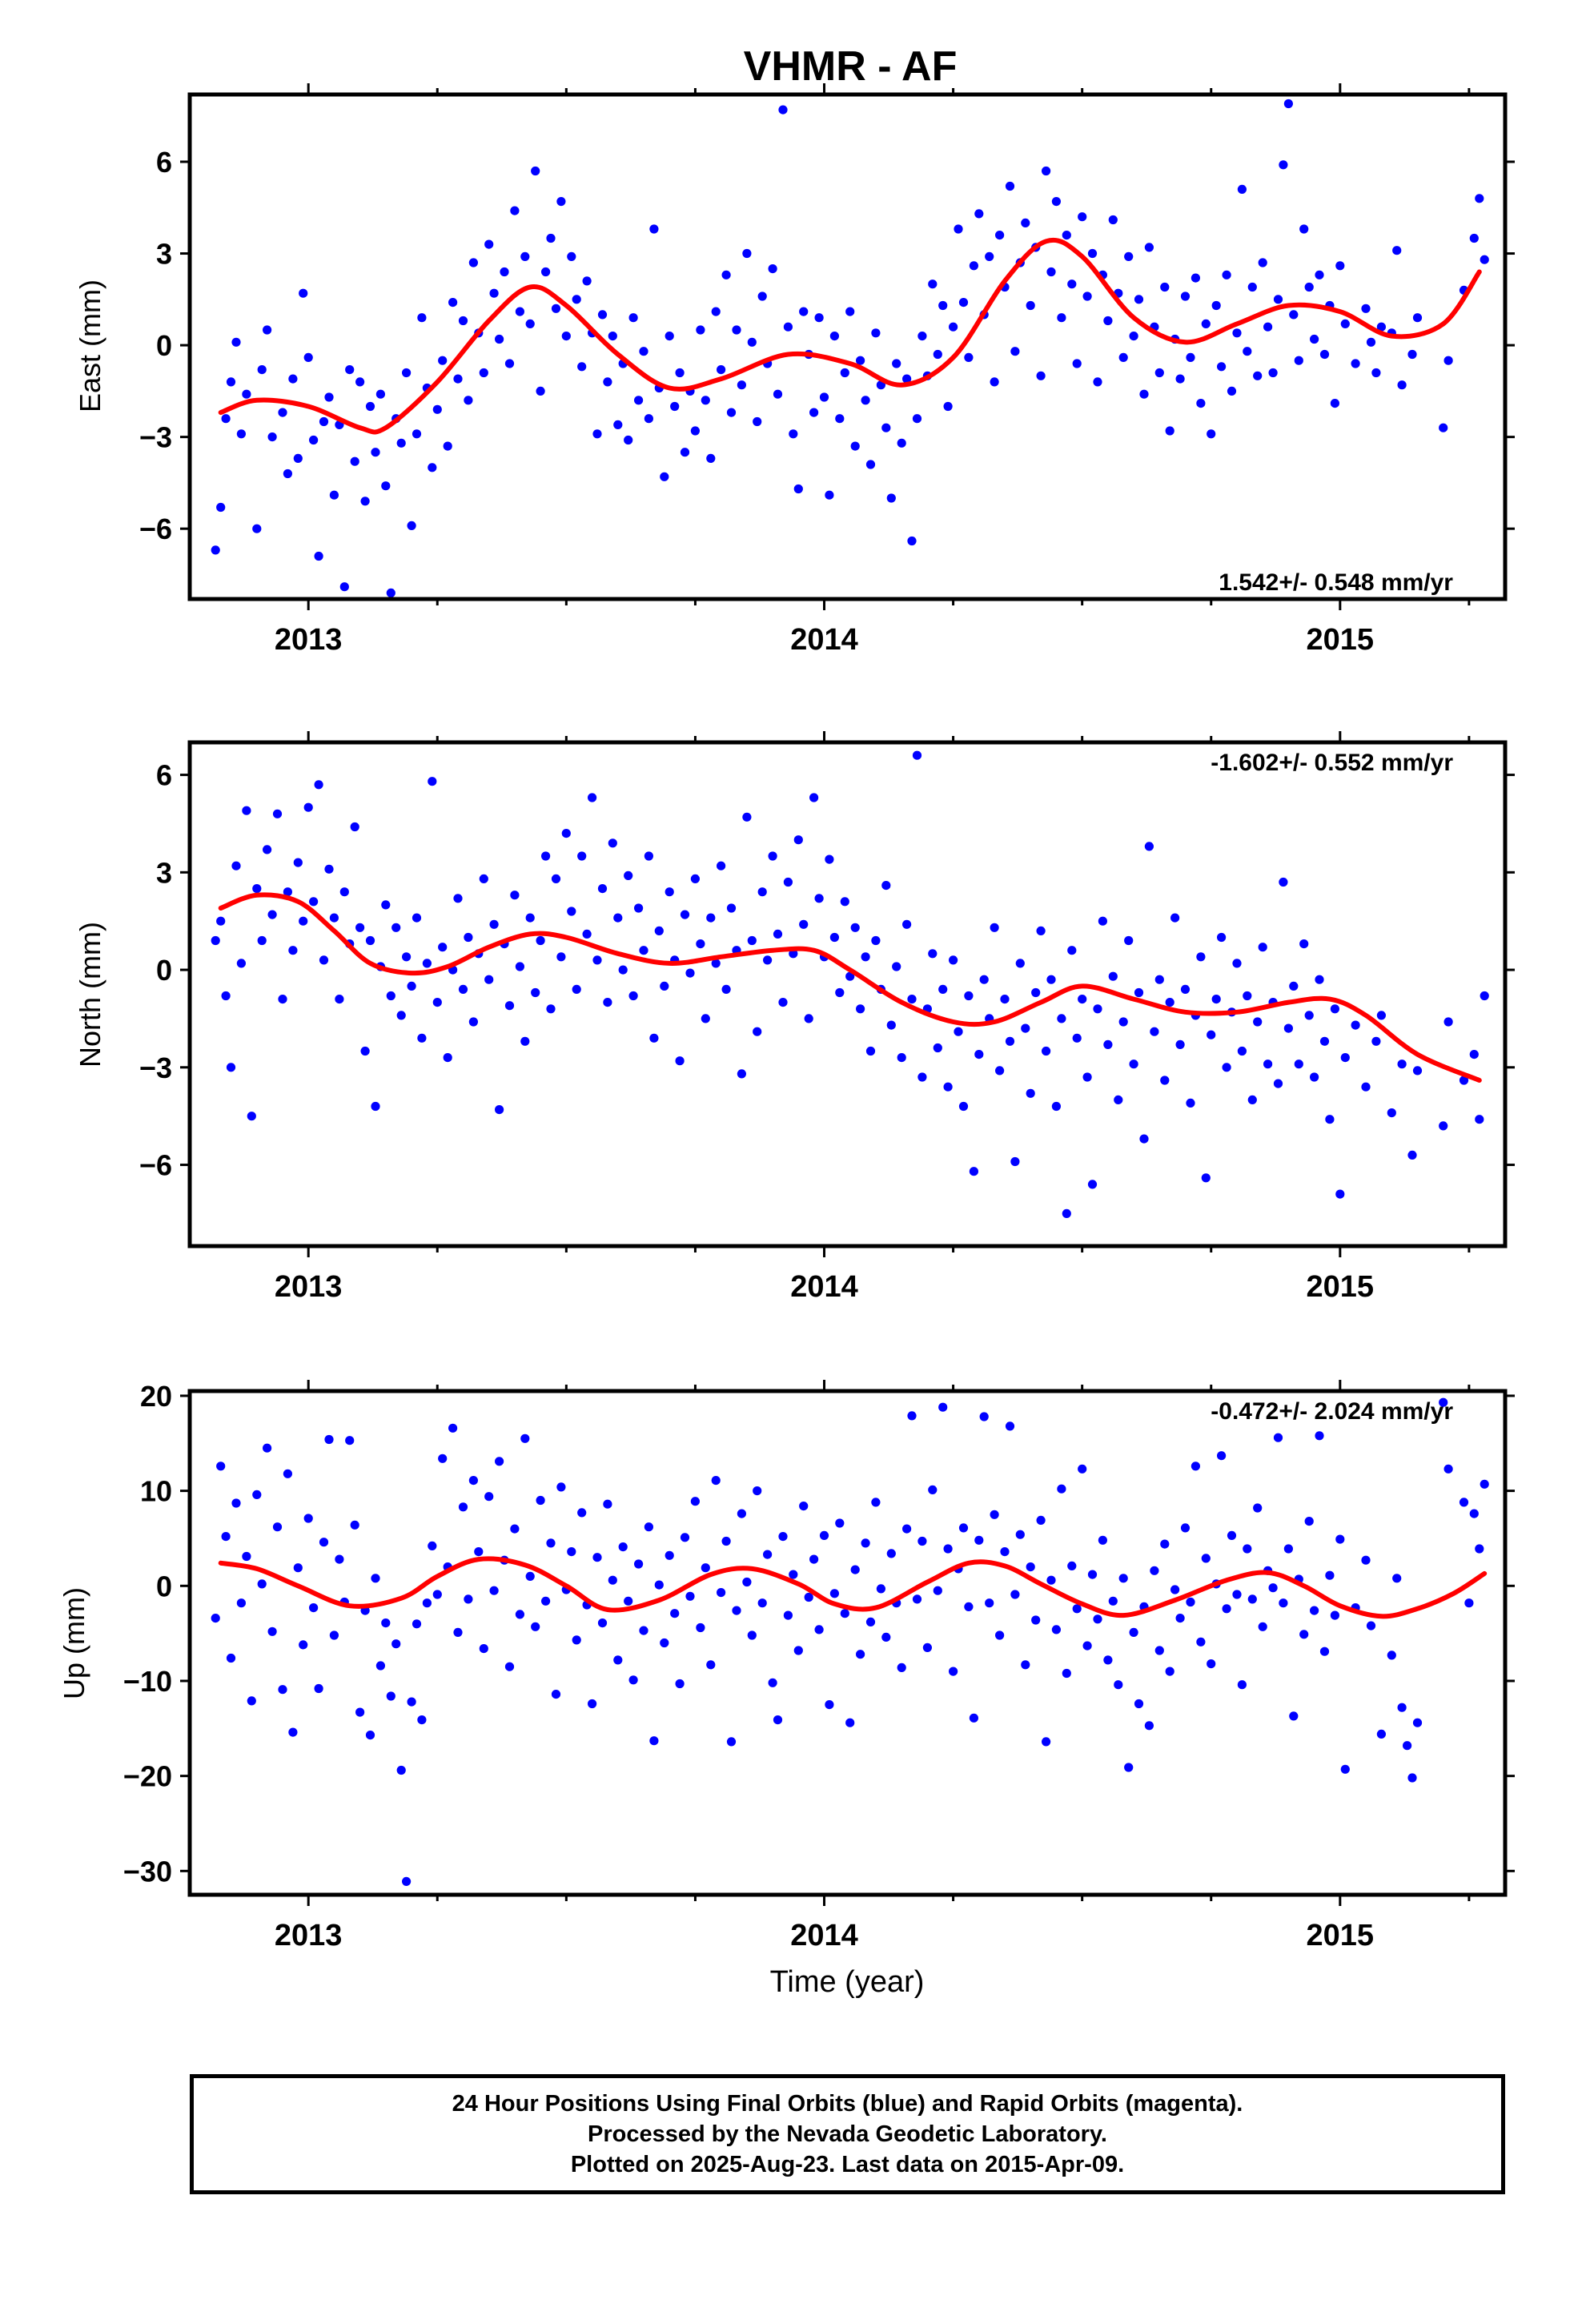 This screenshot has width=1582, height=2324. I want to click on y-tick-label: −6, so click(155, 529).